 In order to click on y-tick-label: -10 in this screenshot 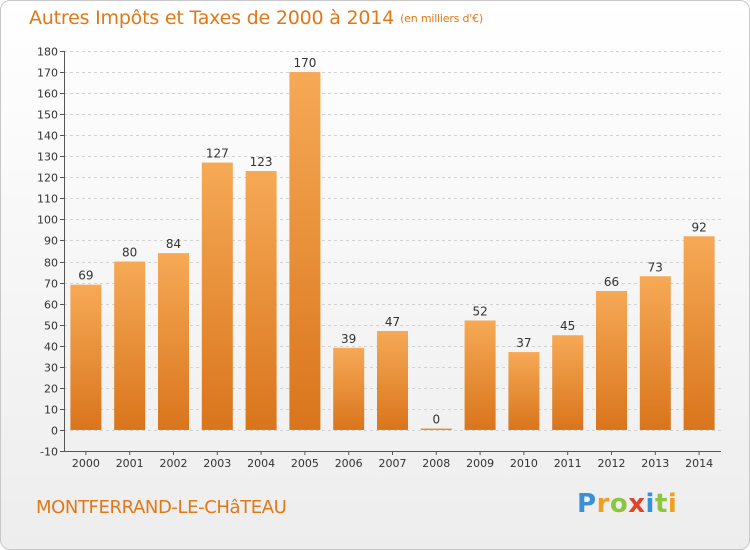, I will do `click(49, 452)`.